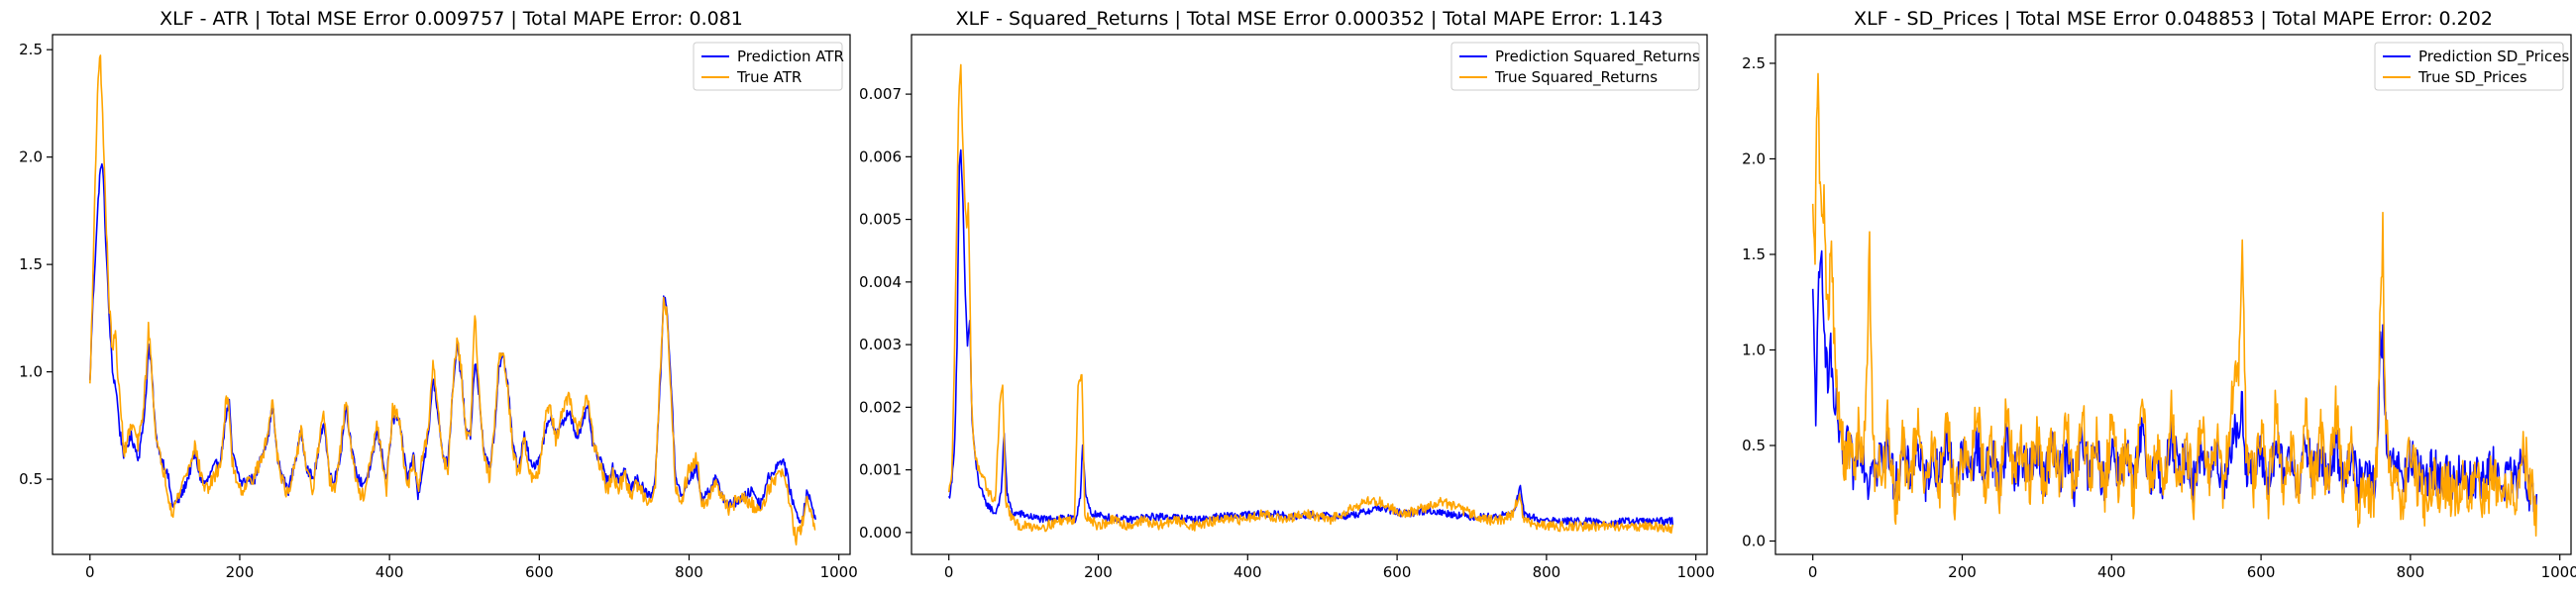  Describe the element at coordinates (880, 282) in the screenshot. I see `y-tick-label: 0.004` at that location.